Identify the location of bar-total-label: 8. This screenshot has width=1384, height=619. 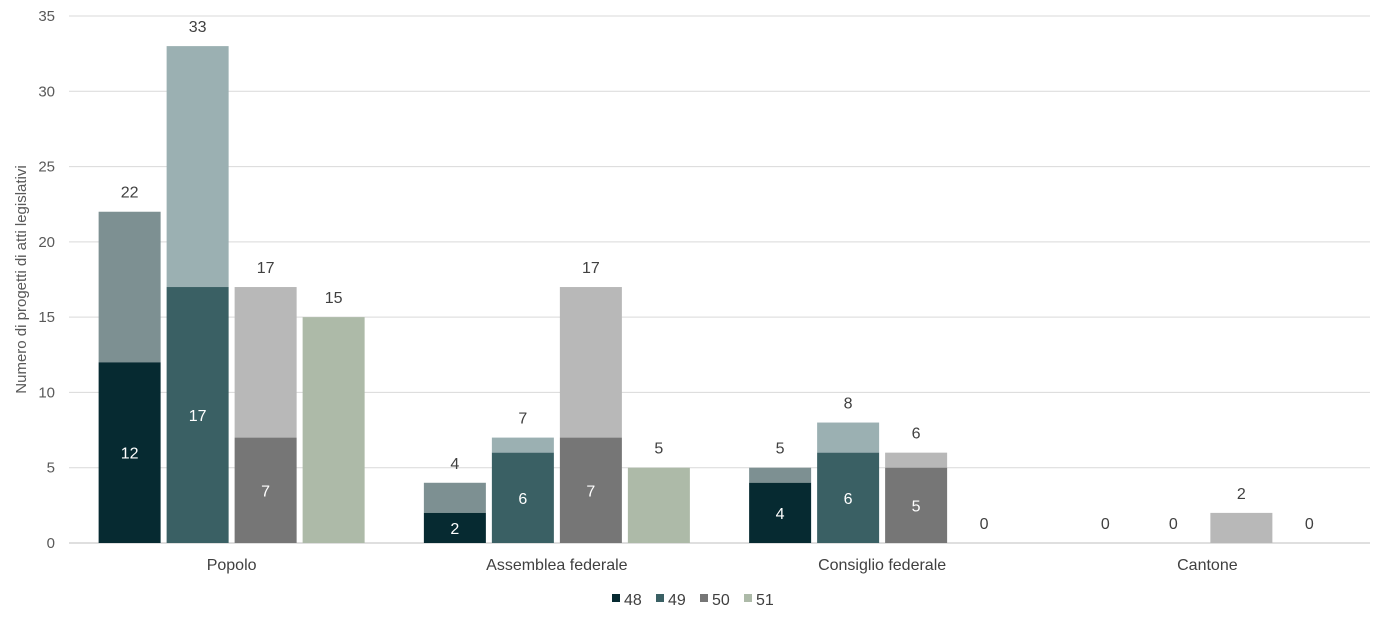
(848, 404).